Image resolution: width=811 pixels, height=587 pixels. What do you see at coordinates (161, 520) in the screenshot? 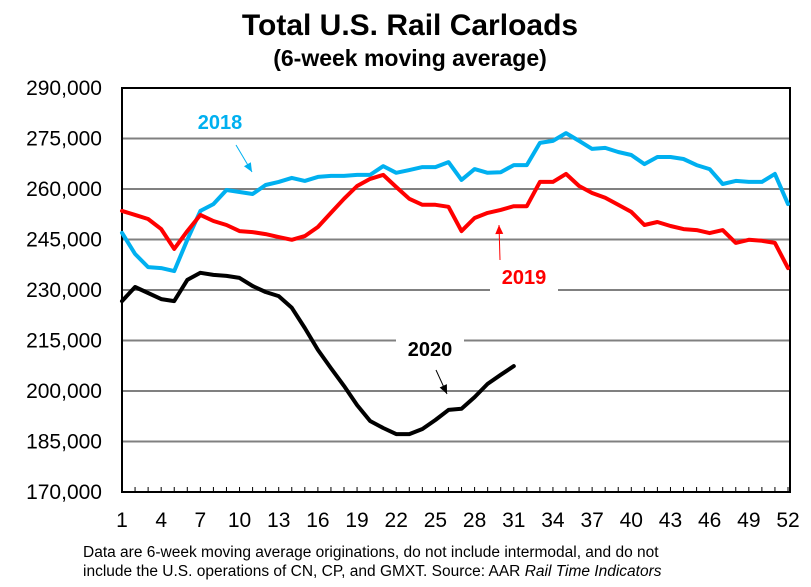
I see `x-tick-label: 4` at bounding box center [161, 520].